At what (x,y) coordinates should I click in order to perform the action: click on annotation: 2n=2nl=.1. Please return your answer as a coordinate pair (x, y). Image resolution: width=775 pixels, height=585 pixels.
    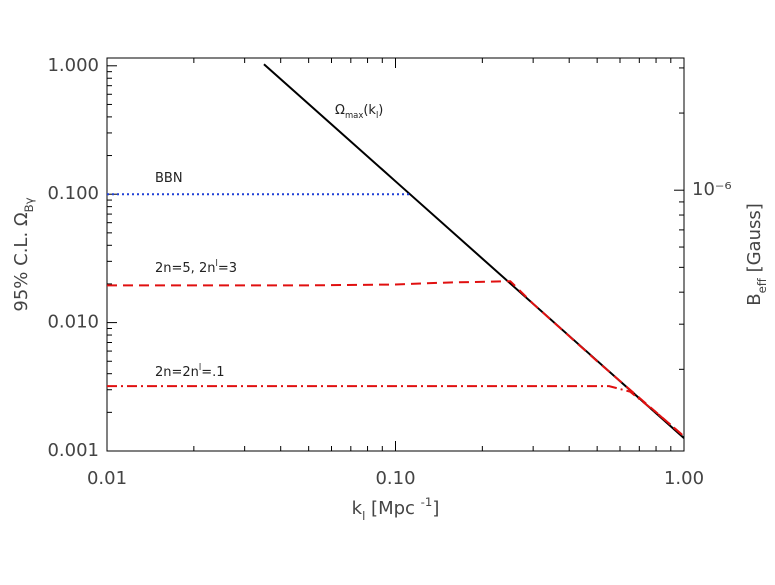
    Looking at the image, I should click on (190, 371).